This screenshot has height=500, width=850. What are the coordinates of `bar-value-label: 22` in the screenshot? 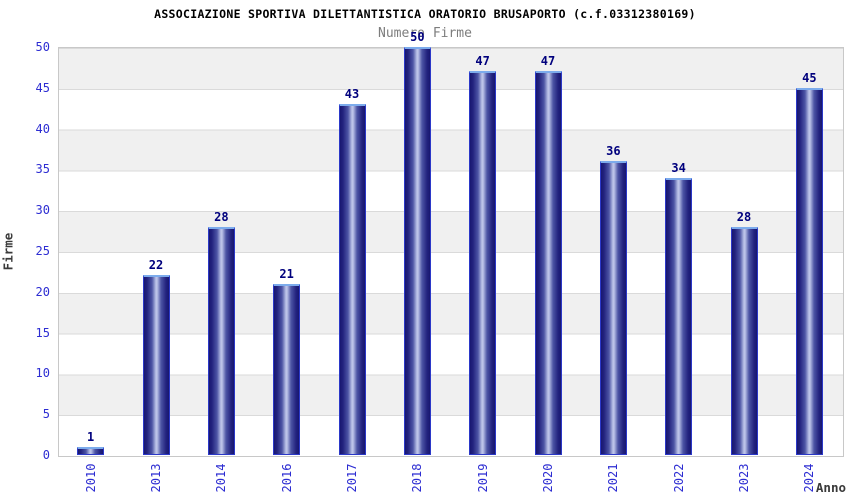 It's located at (156, 265).